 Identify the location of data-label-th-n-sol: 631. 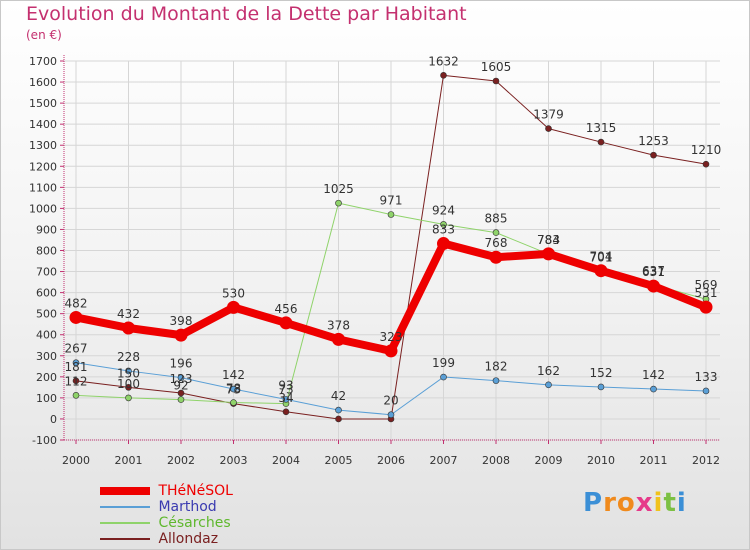
(653, 272).